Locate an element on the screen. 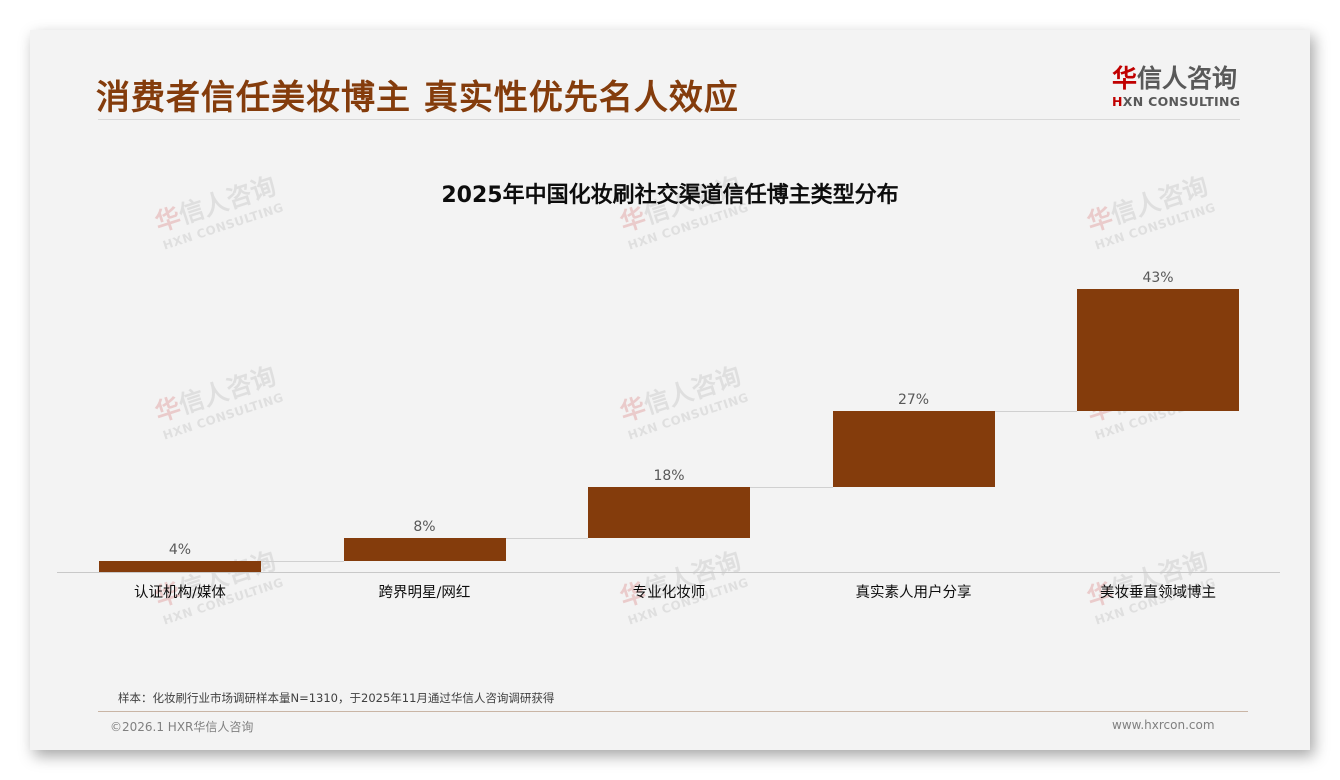  x-axis-category-label: 专业化妆师 is located at coordinates (669, 593).